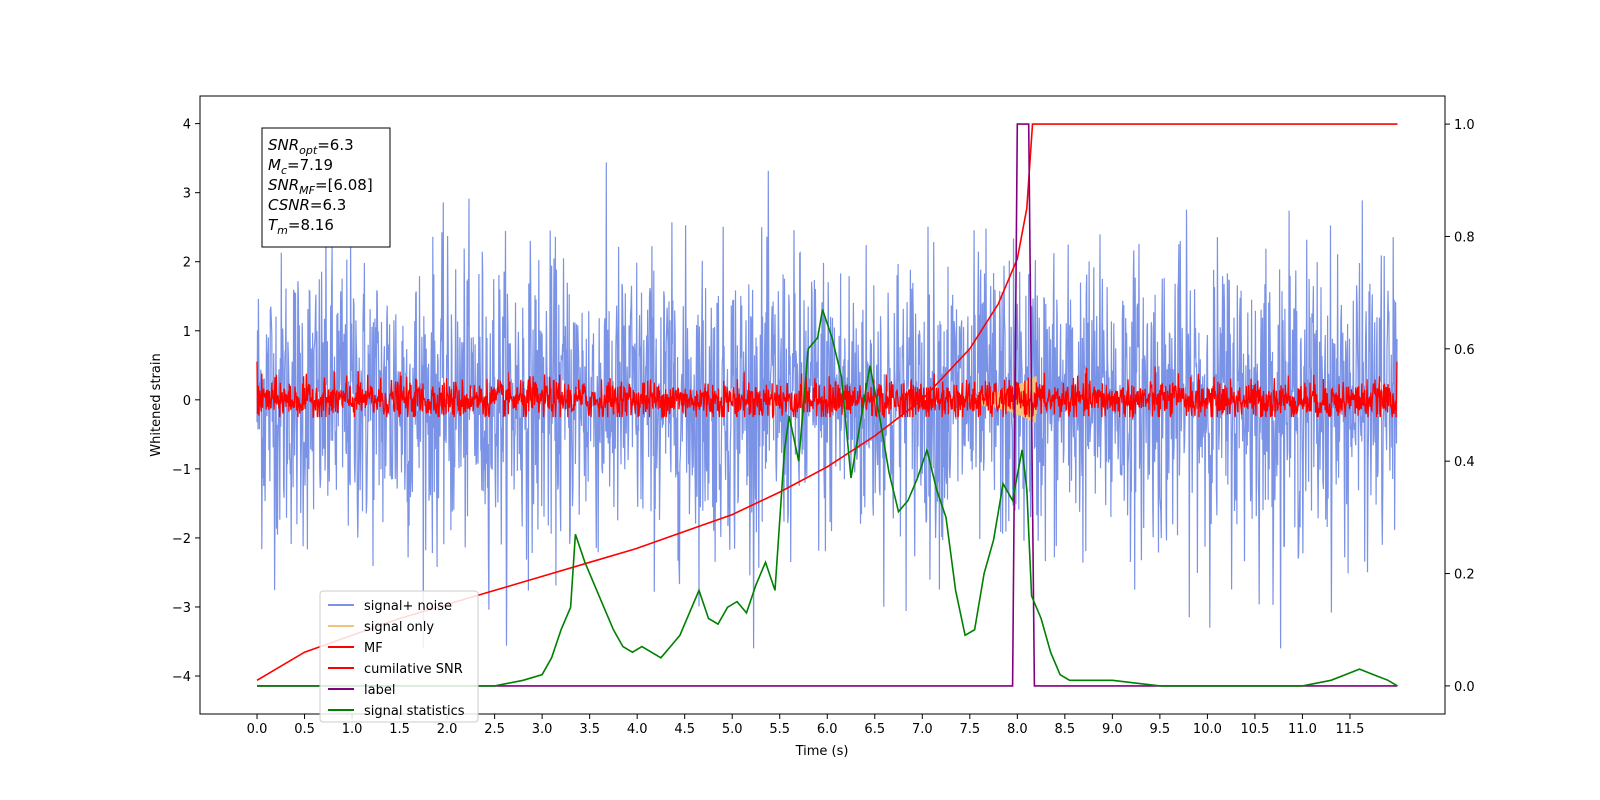  Describe the element at coordinates (413, 669) in the screenshot. I see `legend-label: cumilative SNR` at that location.